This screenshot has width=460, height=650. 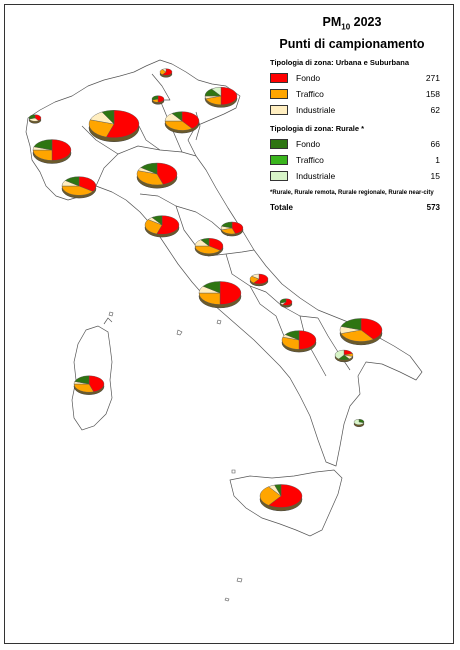 I want to click on swatch-rural-fondo, so click(x=279, y=144).